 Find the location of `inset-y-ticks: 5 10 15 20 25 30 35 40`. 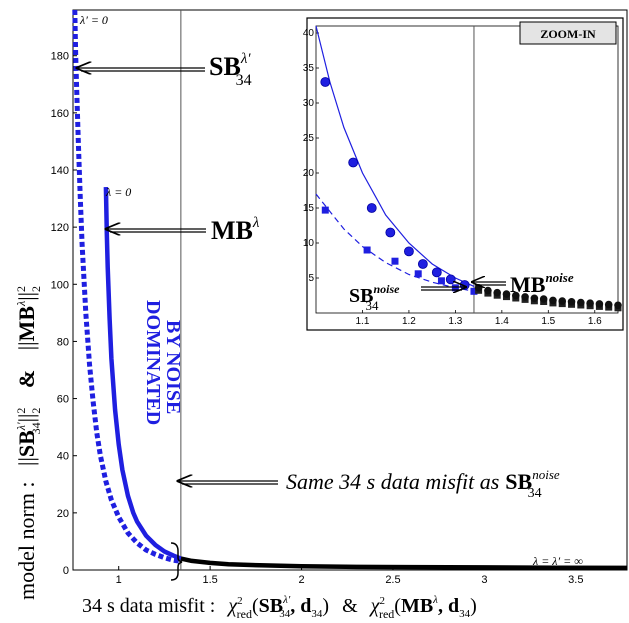

inset-y-ticks: 5 10 15 20 25 30 35 40 is located at coordinates (311, 156).